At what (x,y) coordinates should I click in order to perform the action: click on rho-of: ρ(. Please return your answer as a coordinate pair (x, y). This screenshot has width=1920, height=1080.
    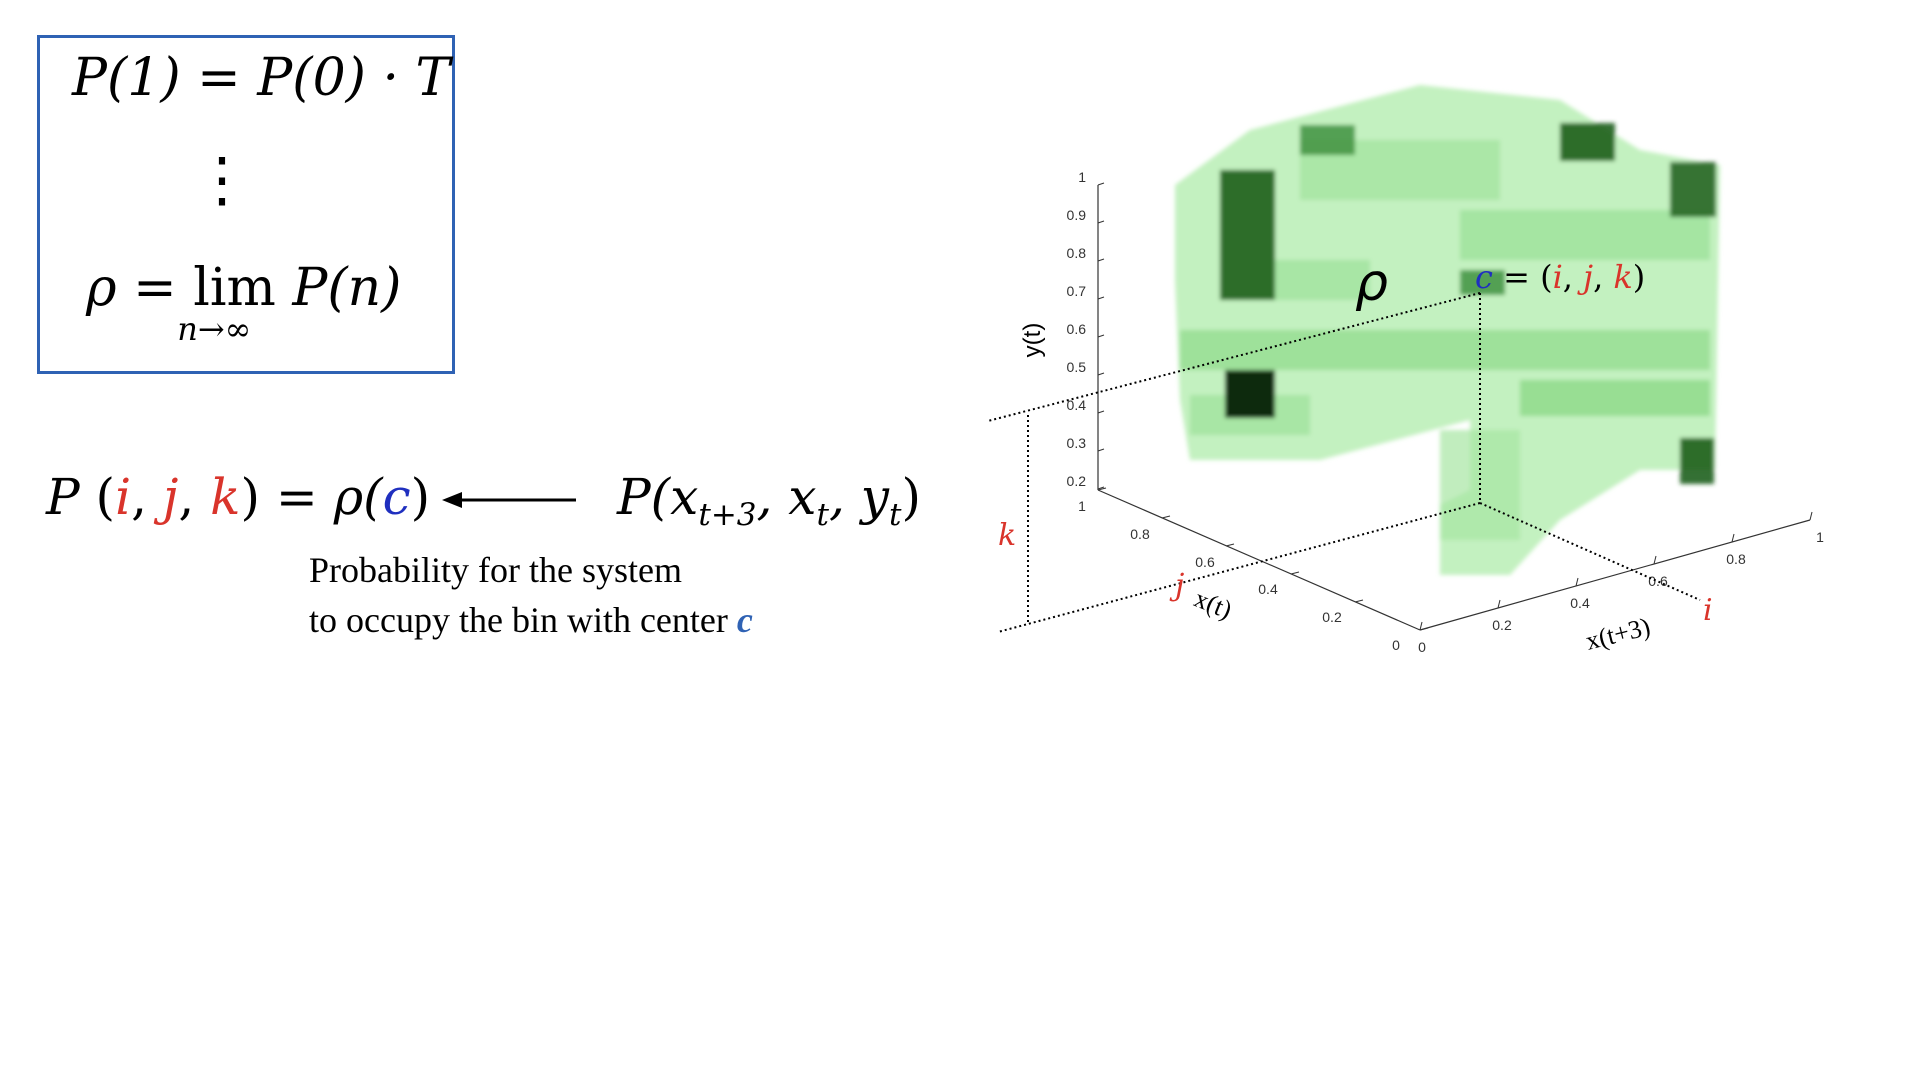
    Looking at the image, I should click on (358, 497).